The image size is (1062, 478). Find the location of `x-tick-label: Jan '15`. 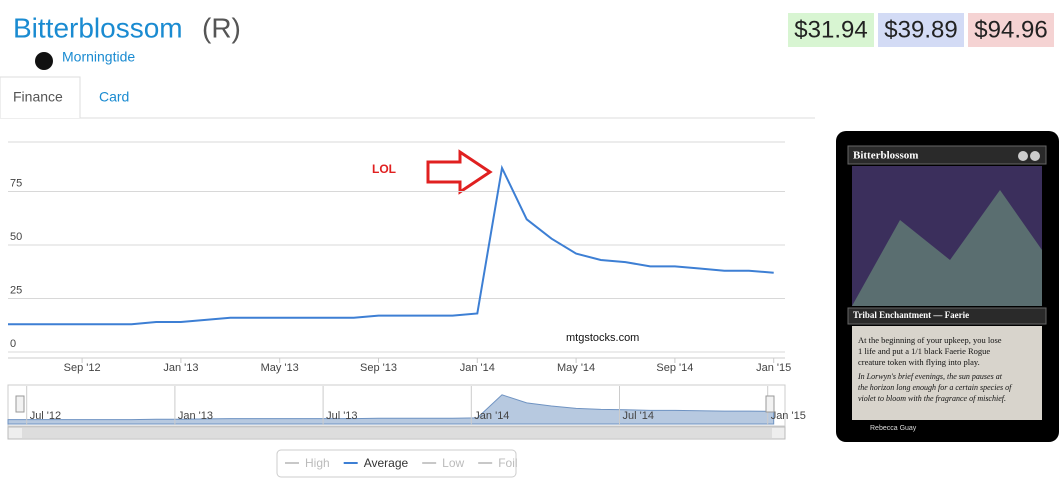

x-tick-label: Jan '15 is located at coordinates (773, 368).